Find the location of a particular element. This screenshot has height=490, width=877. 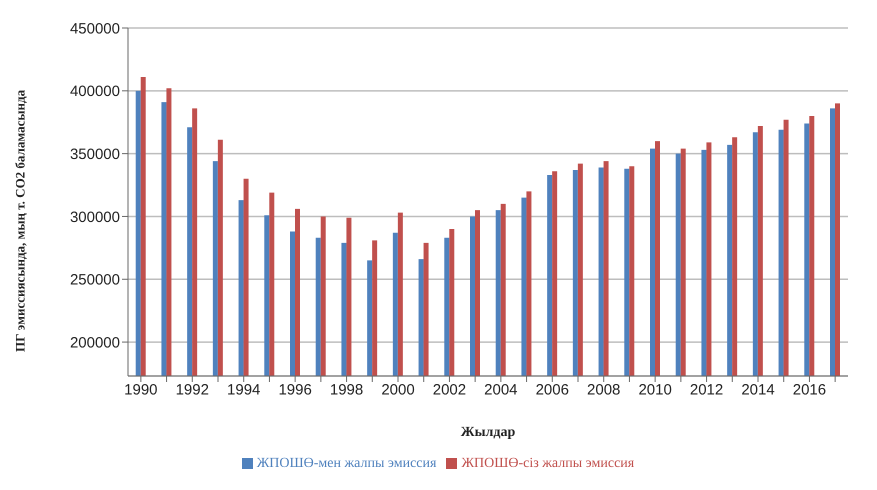

legend-label: ЖПОШӨ-мен жалпы эмиссия is located at coordinates (346, 463).